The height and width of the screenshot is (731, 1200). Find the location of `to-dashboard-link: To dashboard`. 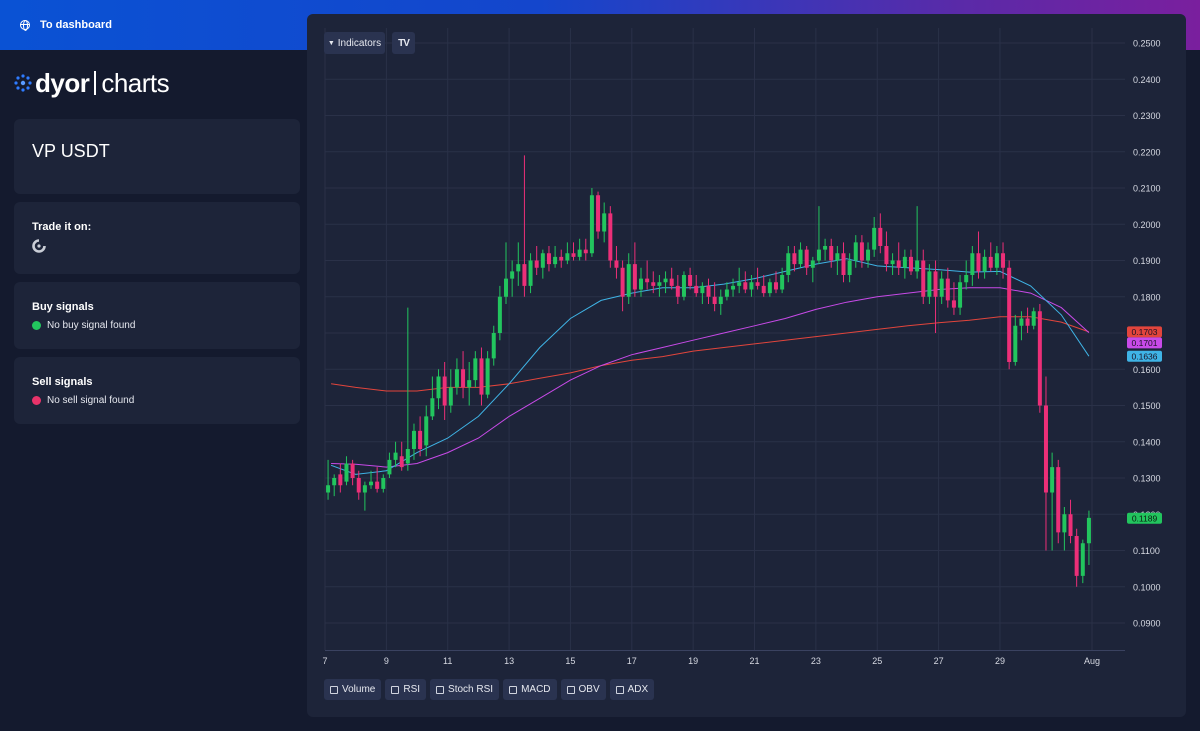

to-dashboard-link: To dashboard is located at coordinates (66, 25).